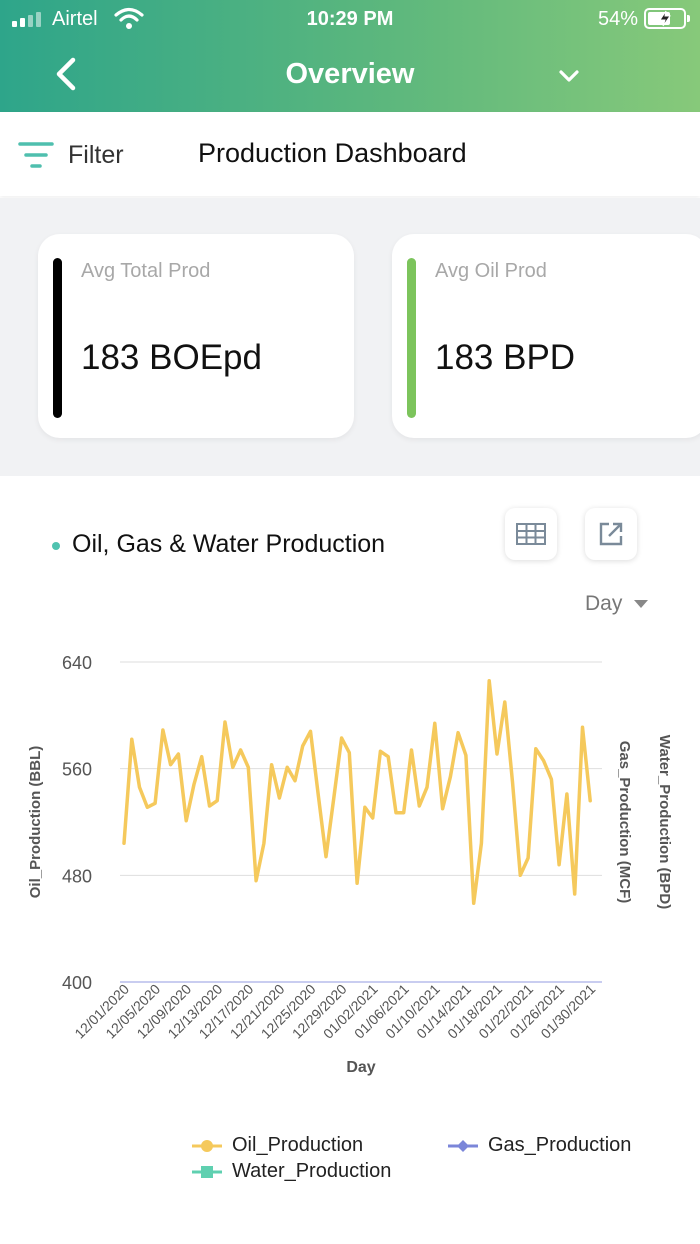 The image size is (700, 1244). What do you see at coordinates (77, 876) in the screenshot?
I see `y-tick-label: 480` at bounding box center [77, 876].